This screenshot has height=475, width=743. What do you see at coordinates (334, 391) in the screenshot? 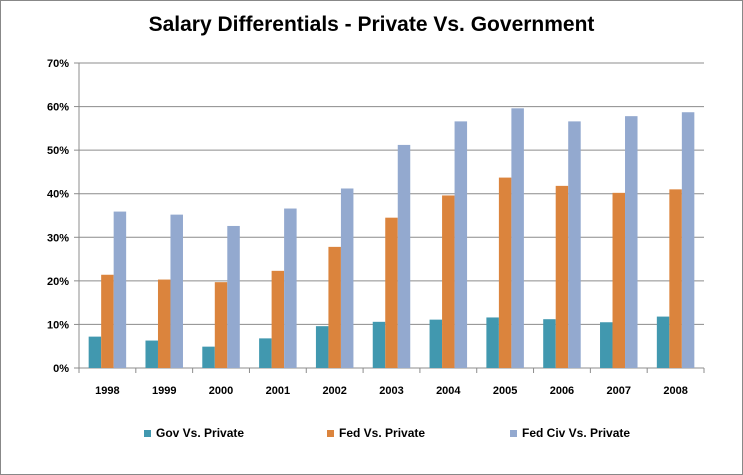
I see `x-tick-label: 2002` at bounding box center [334, 391].